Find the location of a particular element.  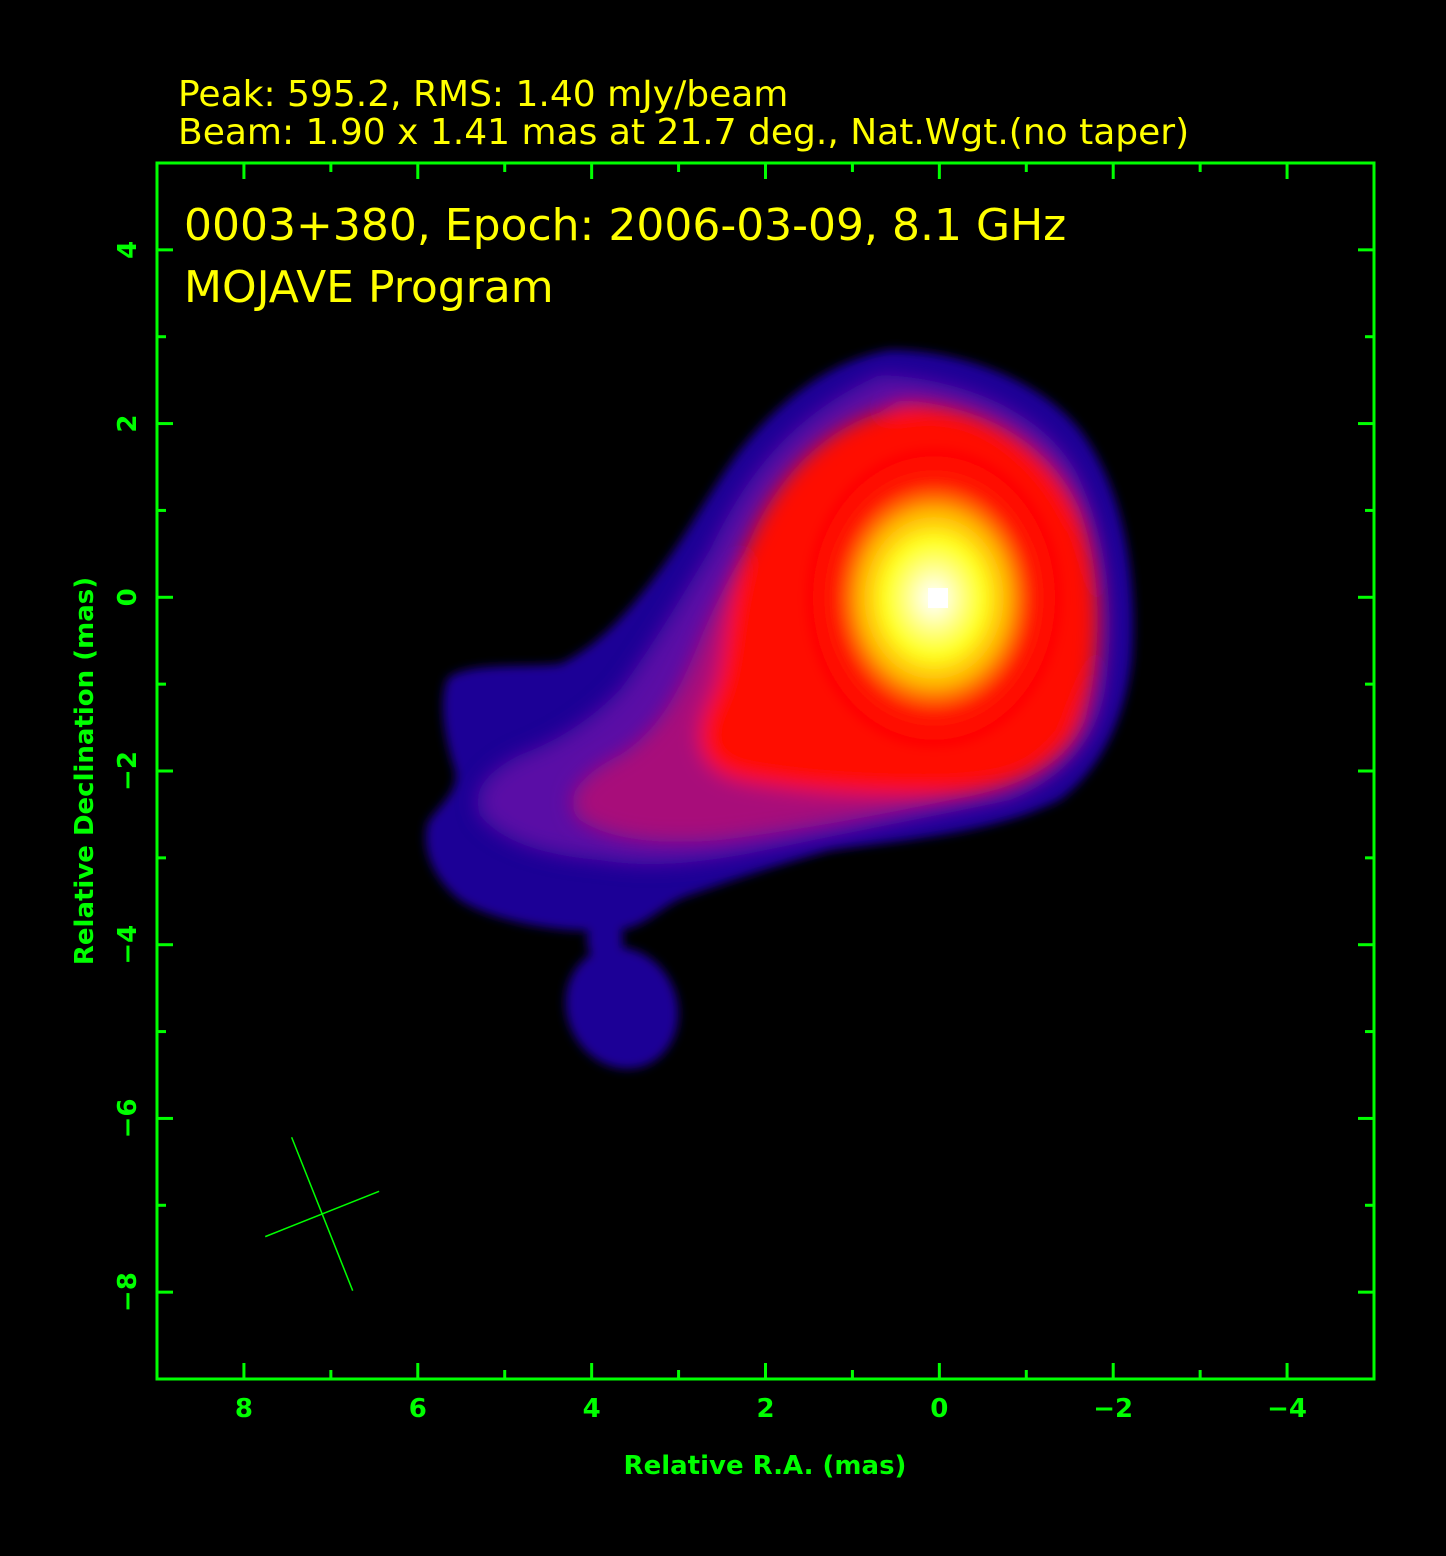

peak-pixel is located at coordinates (938, 598).